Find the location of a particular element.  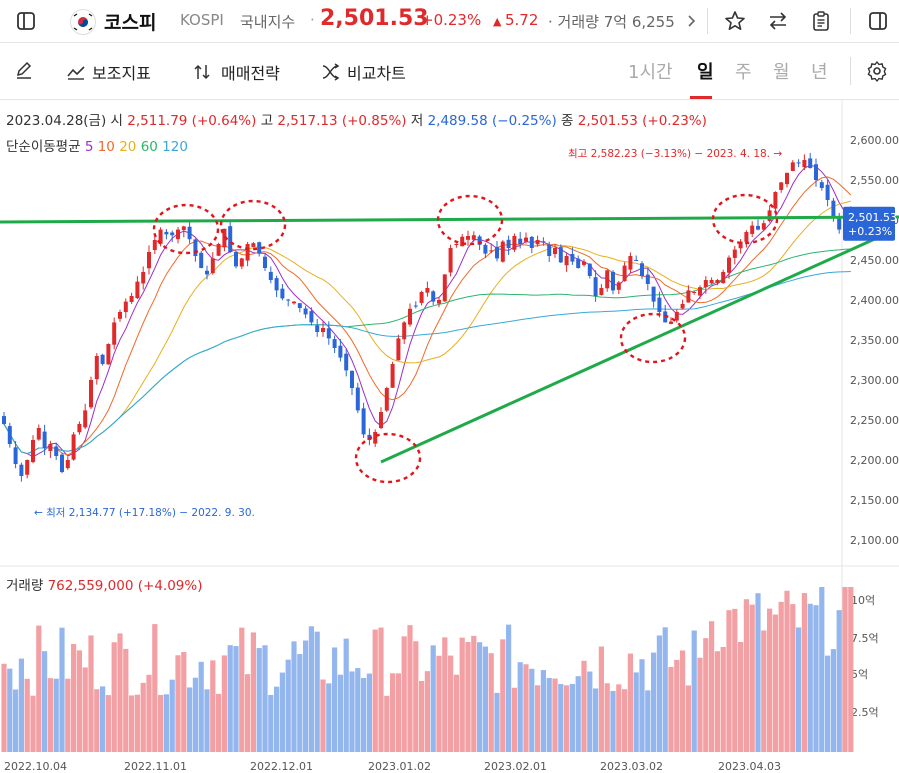

price-tag-price: 2,501.53 is located at coordinates (872, 217).